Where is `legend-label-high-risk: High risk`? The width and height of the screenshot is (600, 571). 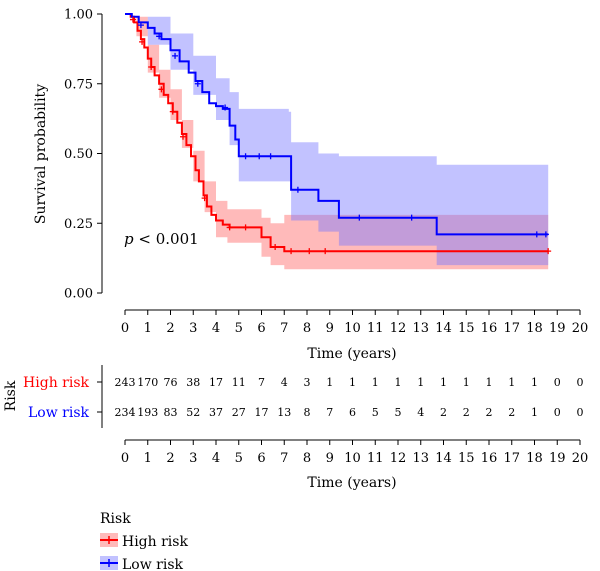
legend-label-high-risk: High risk is located at coordinates (155, 542).